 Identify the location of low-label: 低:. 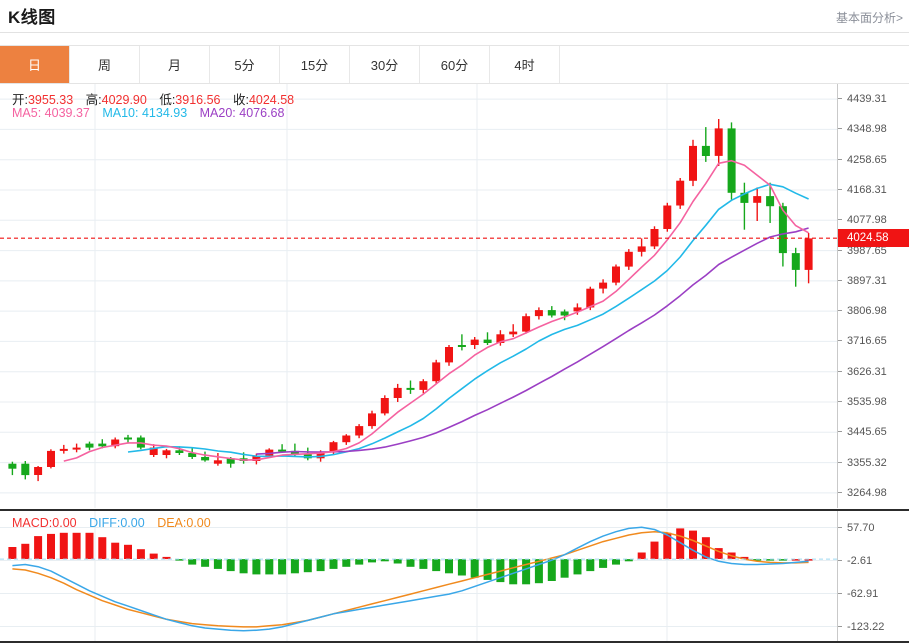
(167, 100).